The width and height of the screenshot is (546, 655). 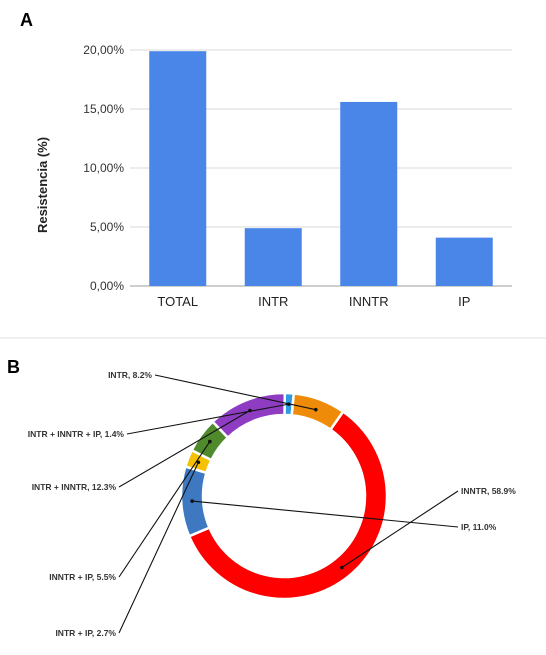 What do you see at coordinates (13, 367) in the screenshot?
I see `panel-label-b: B` at bounding box center [13, 367].